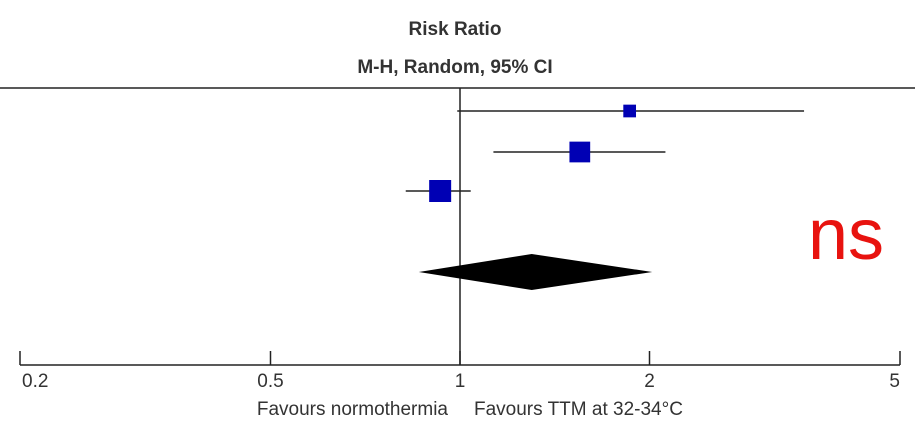 This screenshot has height=432, width=915. What do you see at coordinates (649, 381) in the screenshot?
I see `x-tick-label: 2` at bounding box center [649, 381].